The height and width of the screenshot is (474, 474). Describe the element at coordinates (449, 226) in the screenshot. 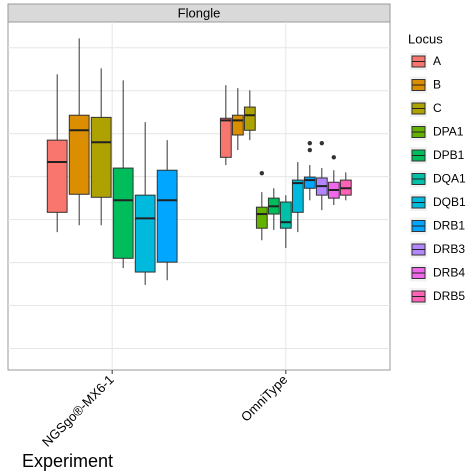

I see `legend-label: DRB1` at that location.